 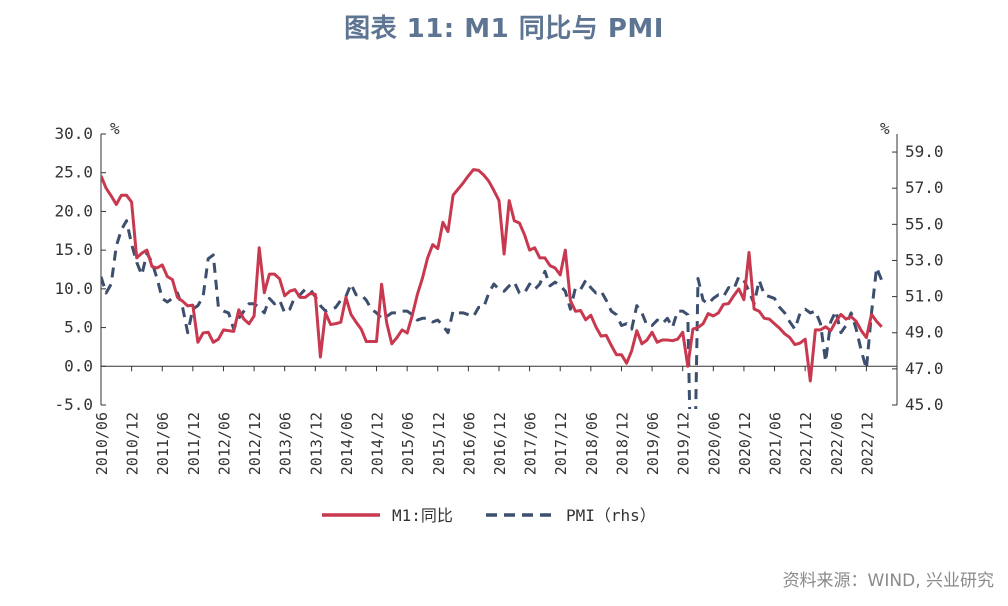 I want to click on right-axis-unit: %, so click(x=885, y=128).